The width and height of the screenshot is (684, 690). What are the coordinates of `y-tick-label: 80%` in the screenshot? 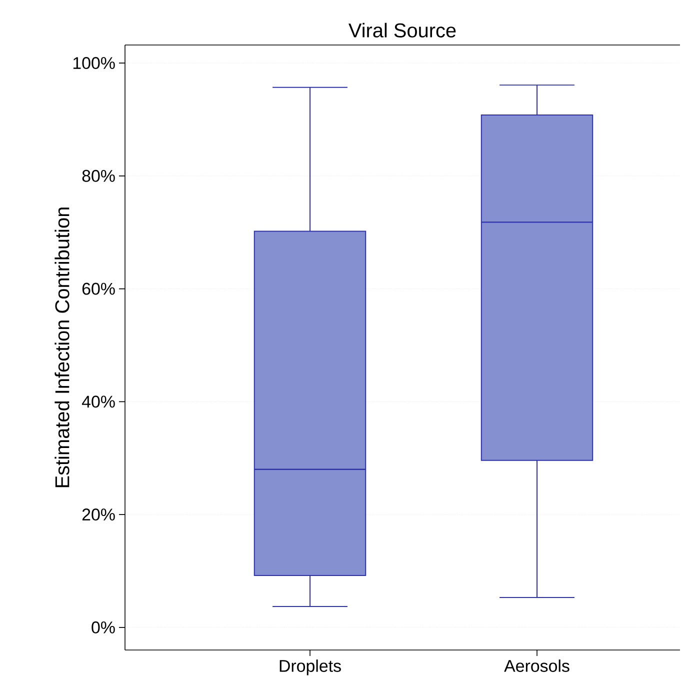 It's located at (98, 176).